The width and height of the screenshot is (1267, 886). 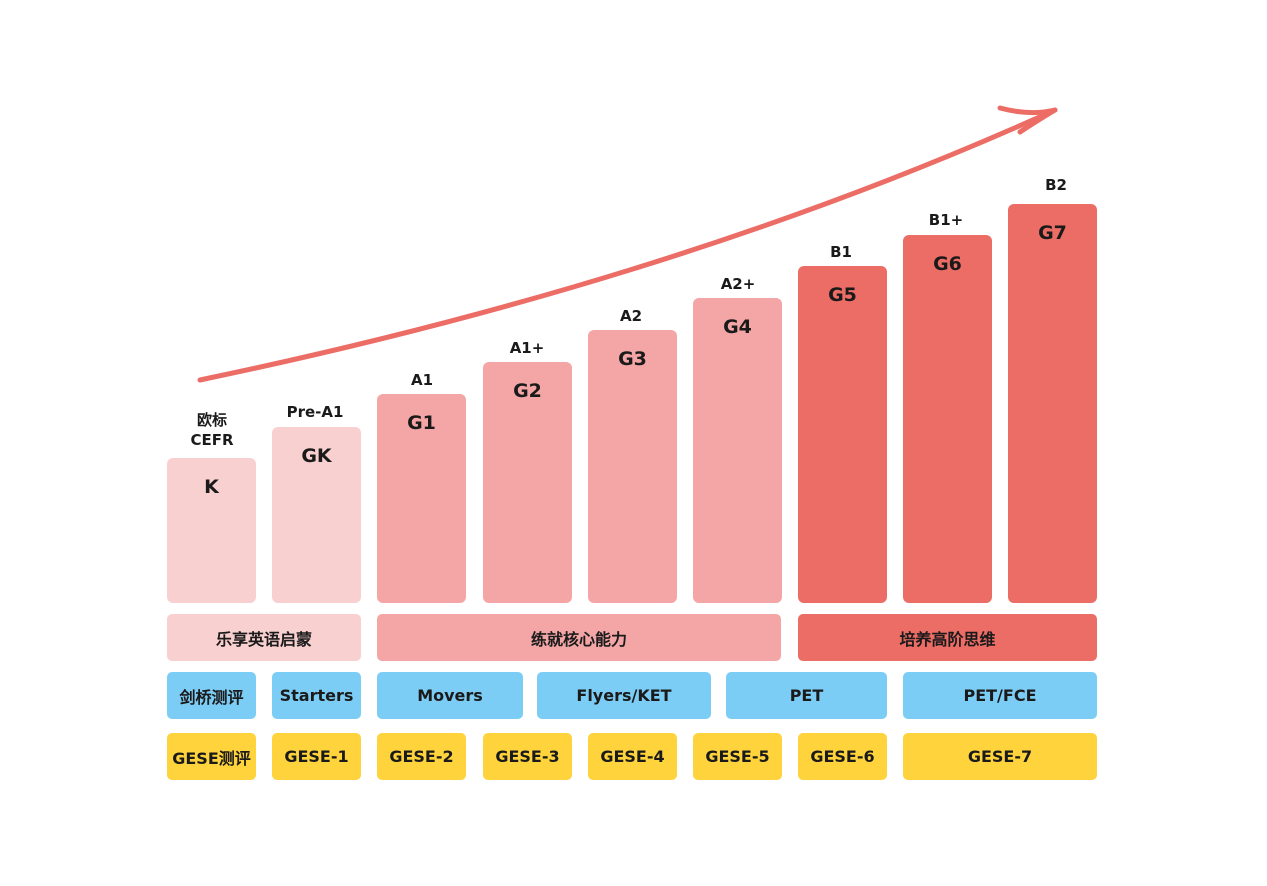 What do you see at coordinates (579, 637) in the screenshot?
I see `stage-core-skills: 练就核心能力` at bounding box center [579, 637].